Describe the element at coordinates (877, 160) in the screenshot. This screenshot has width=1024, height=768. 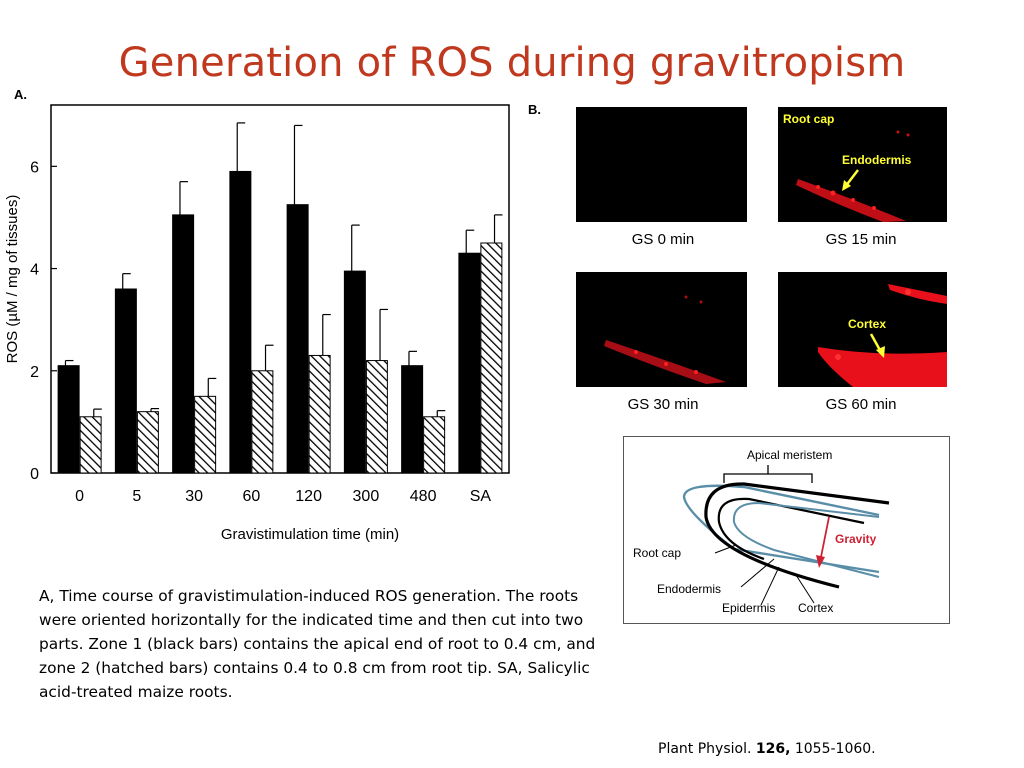
I see `endodermis-annotation: Endodermis` at that location.